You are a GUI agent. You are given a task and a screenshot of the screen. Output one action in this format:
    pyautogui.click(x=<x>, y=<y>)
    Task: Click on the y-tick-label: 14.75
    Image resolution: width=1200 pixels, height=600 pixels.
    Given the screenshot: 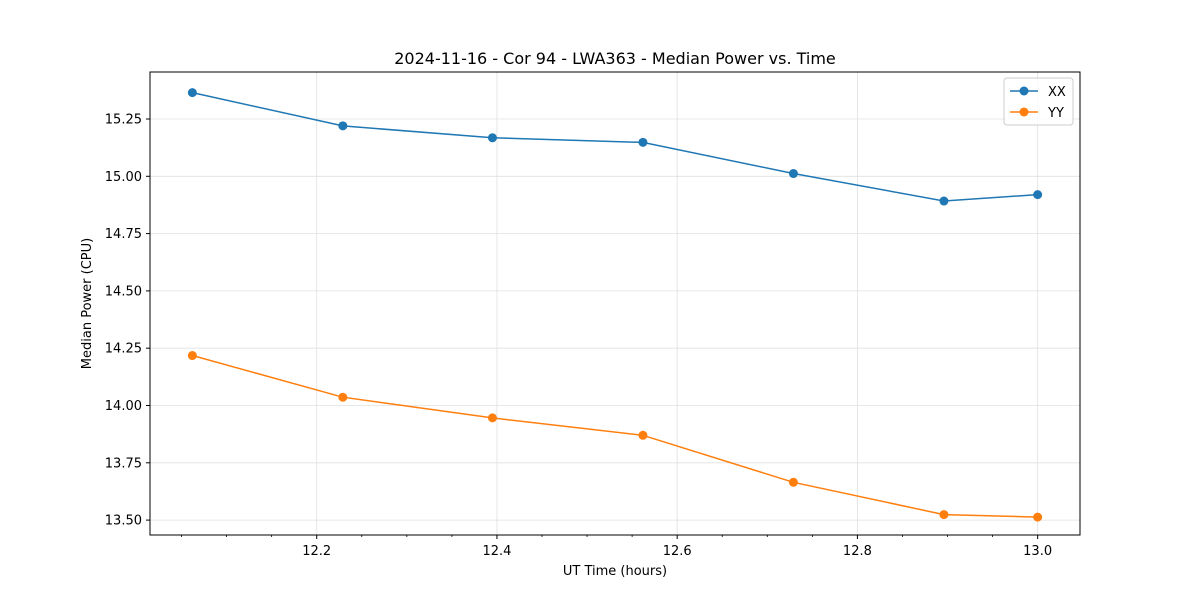 What is the action you would take?
    pyautogui.click(x=123, y=234)
    